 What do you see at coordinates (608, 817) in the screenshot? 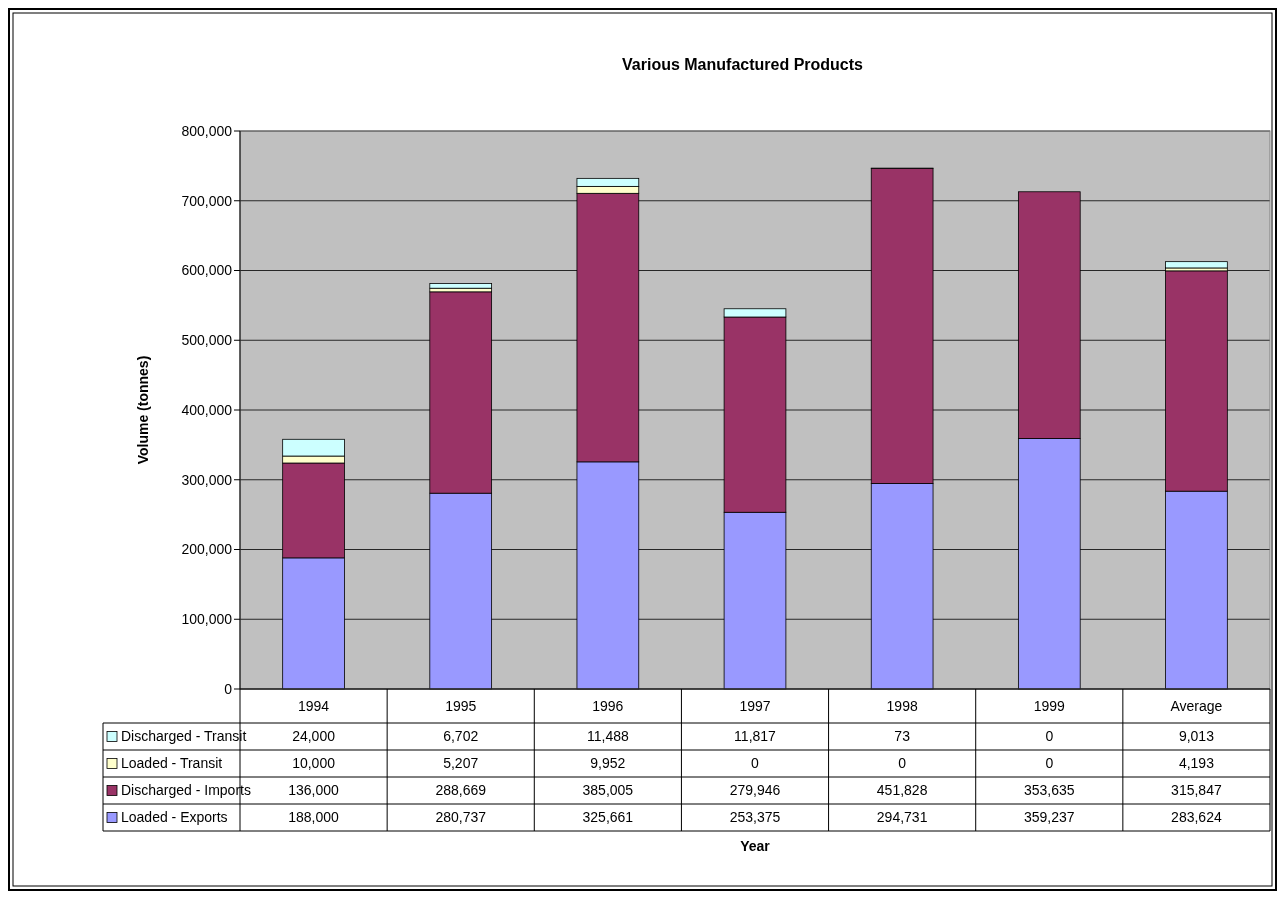
I see `data-label: 325,661` at bounding box center [608, 817].